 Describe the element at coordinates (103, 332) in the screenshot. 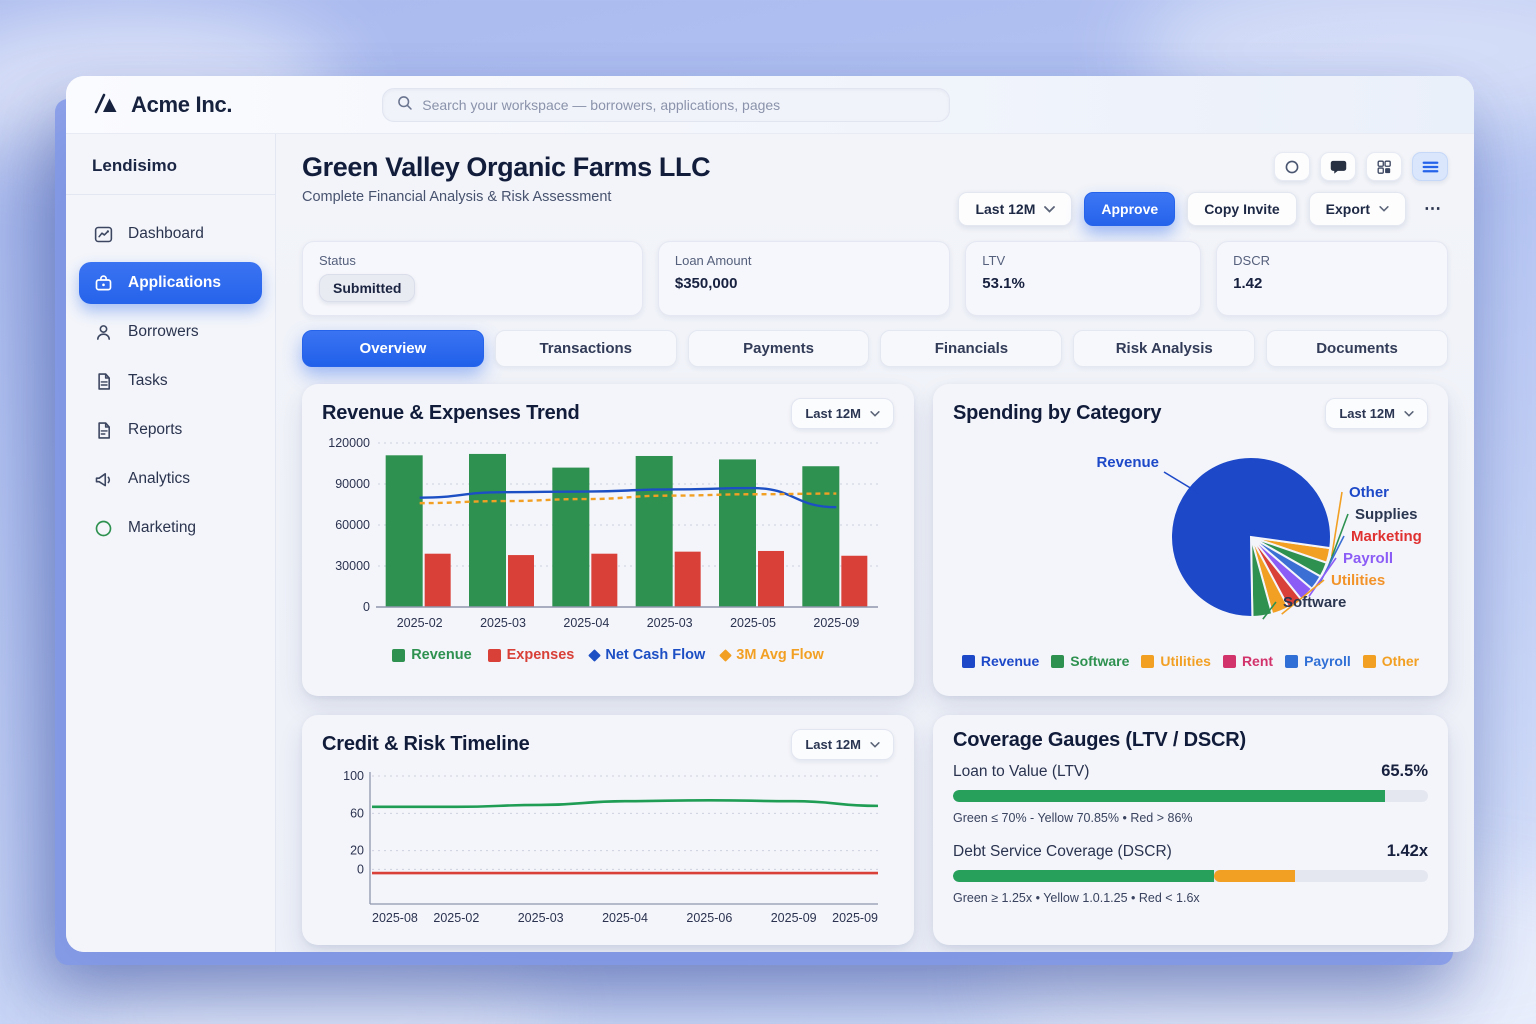

I see `person-icon` at that location.